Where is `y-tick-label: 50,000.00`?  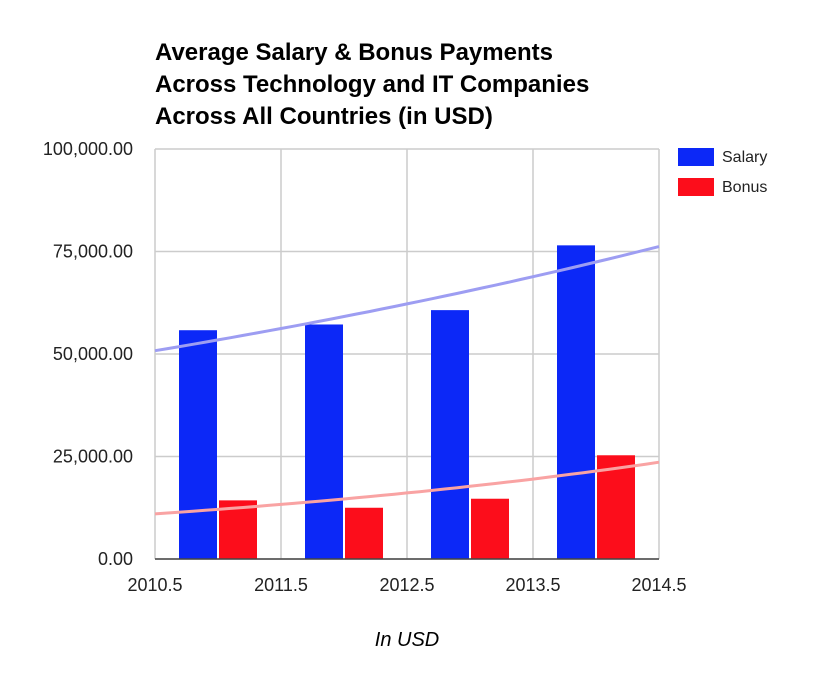 y-tick-label: 50,000.00 is located at coordinates (93, 354).